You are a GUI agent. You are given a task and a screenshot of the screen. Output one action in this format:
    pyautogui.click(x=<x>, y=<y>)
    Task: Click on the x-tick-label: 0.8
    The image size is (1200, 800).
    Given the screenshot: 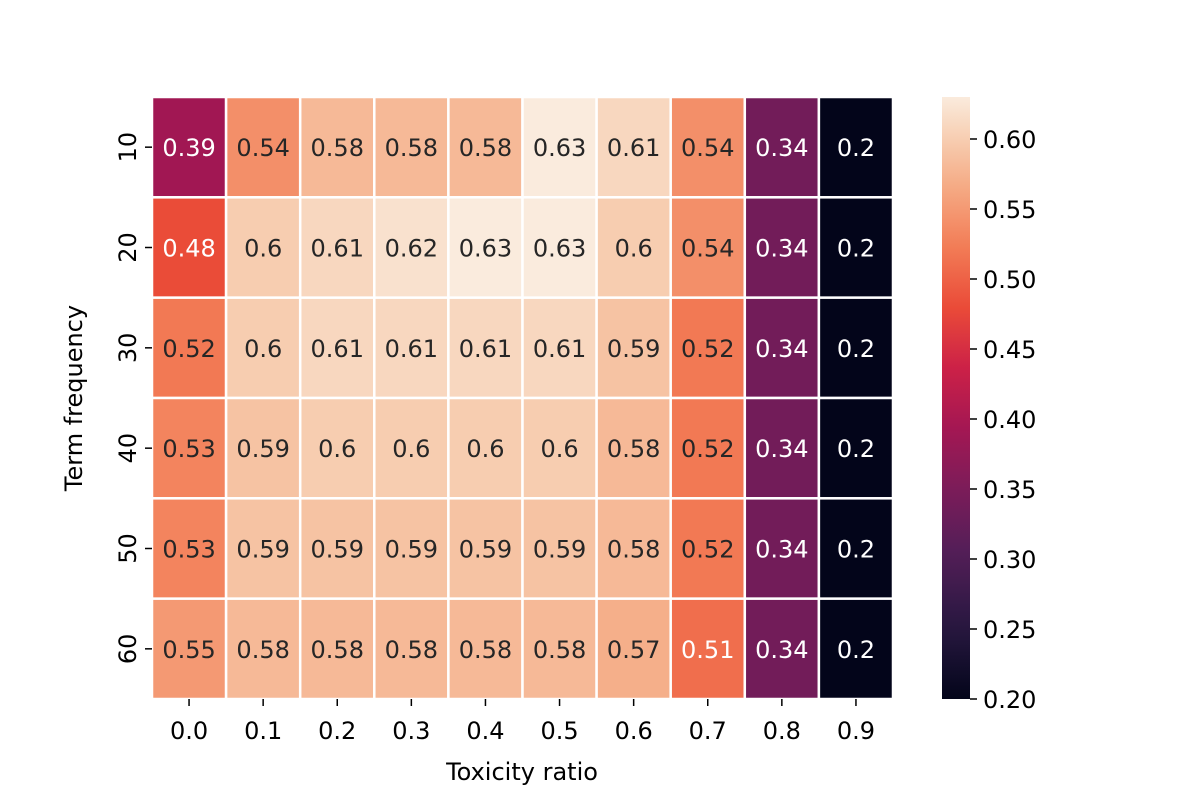 What is the action you would take?
    pyautogui.click(x=782, y=731)
    